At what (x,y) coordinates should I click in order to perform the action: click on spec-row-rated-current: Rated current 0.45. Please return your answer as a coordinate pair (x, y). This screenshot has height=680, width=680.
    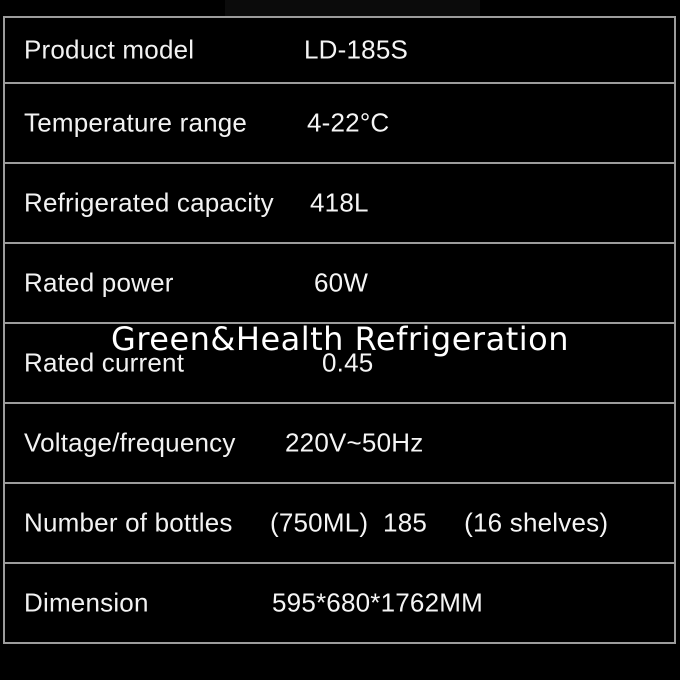
    Looking at the image, I should click on (339, 362).